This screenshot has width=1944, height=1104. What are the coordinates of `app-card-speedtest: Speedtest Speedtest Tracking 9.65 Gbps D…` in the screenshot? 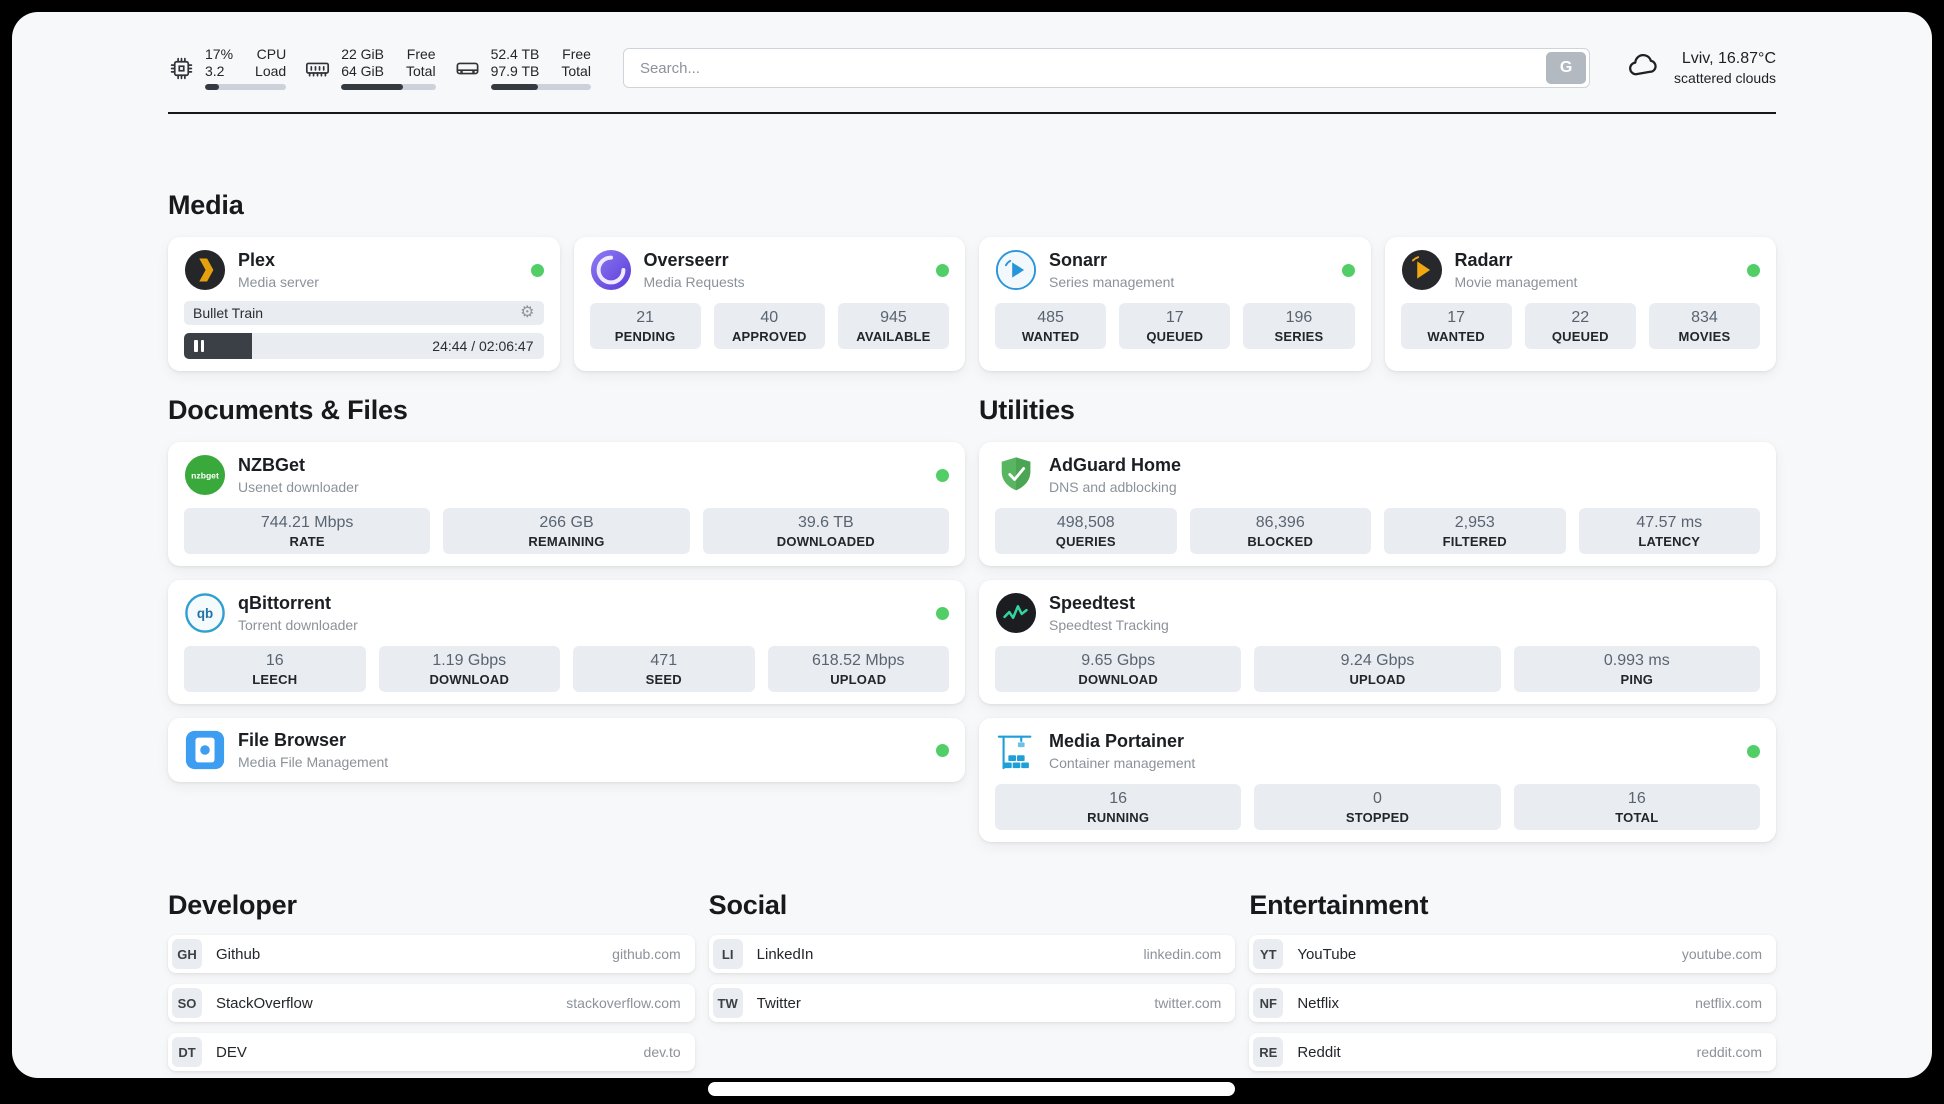 It's located at (1377, 642).